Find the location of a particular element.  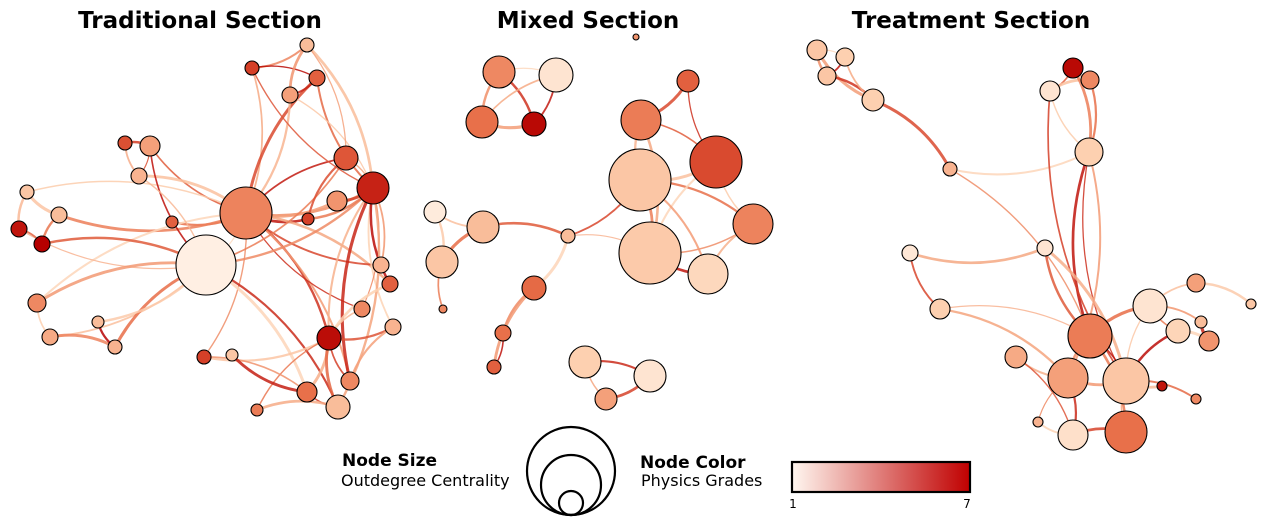

color-legend-measure: Physics Grades is located at coordinates (701, 480).